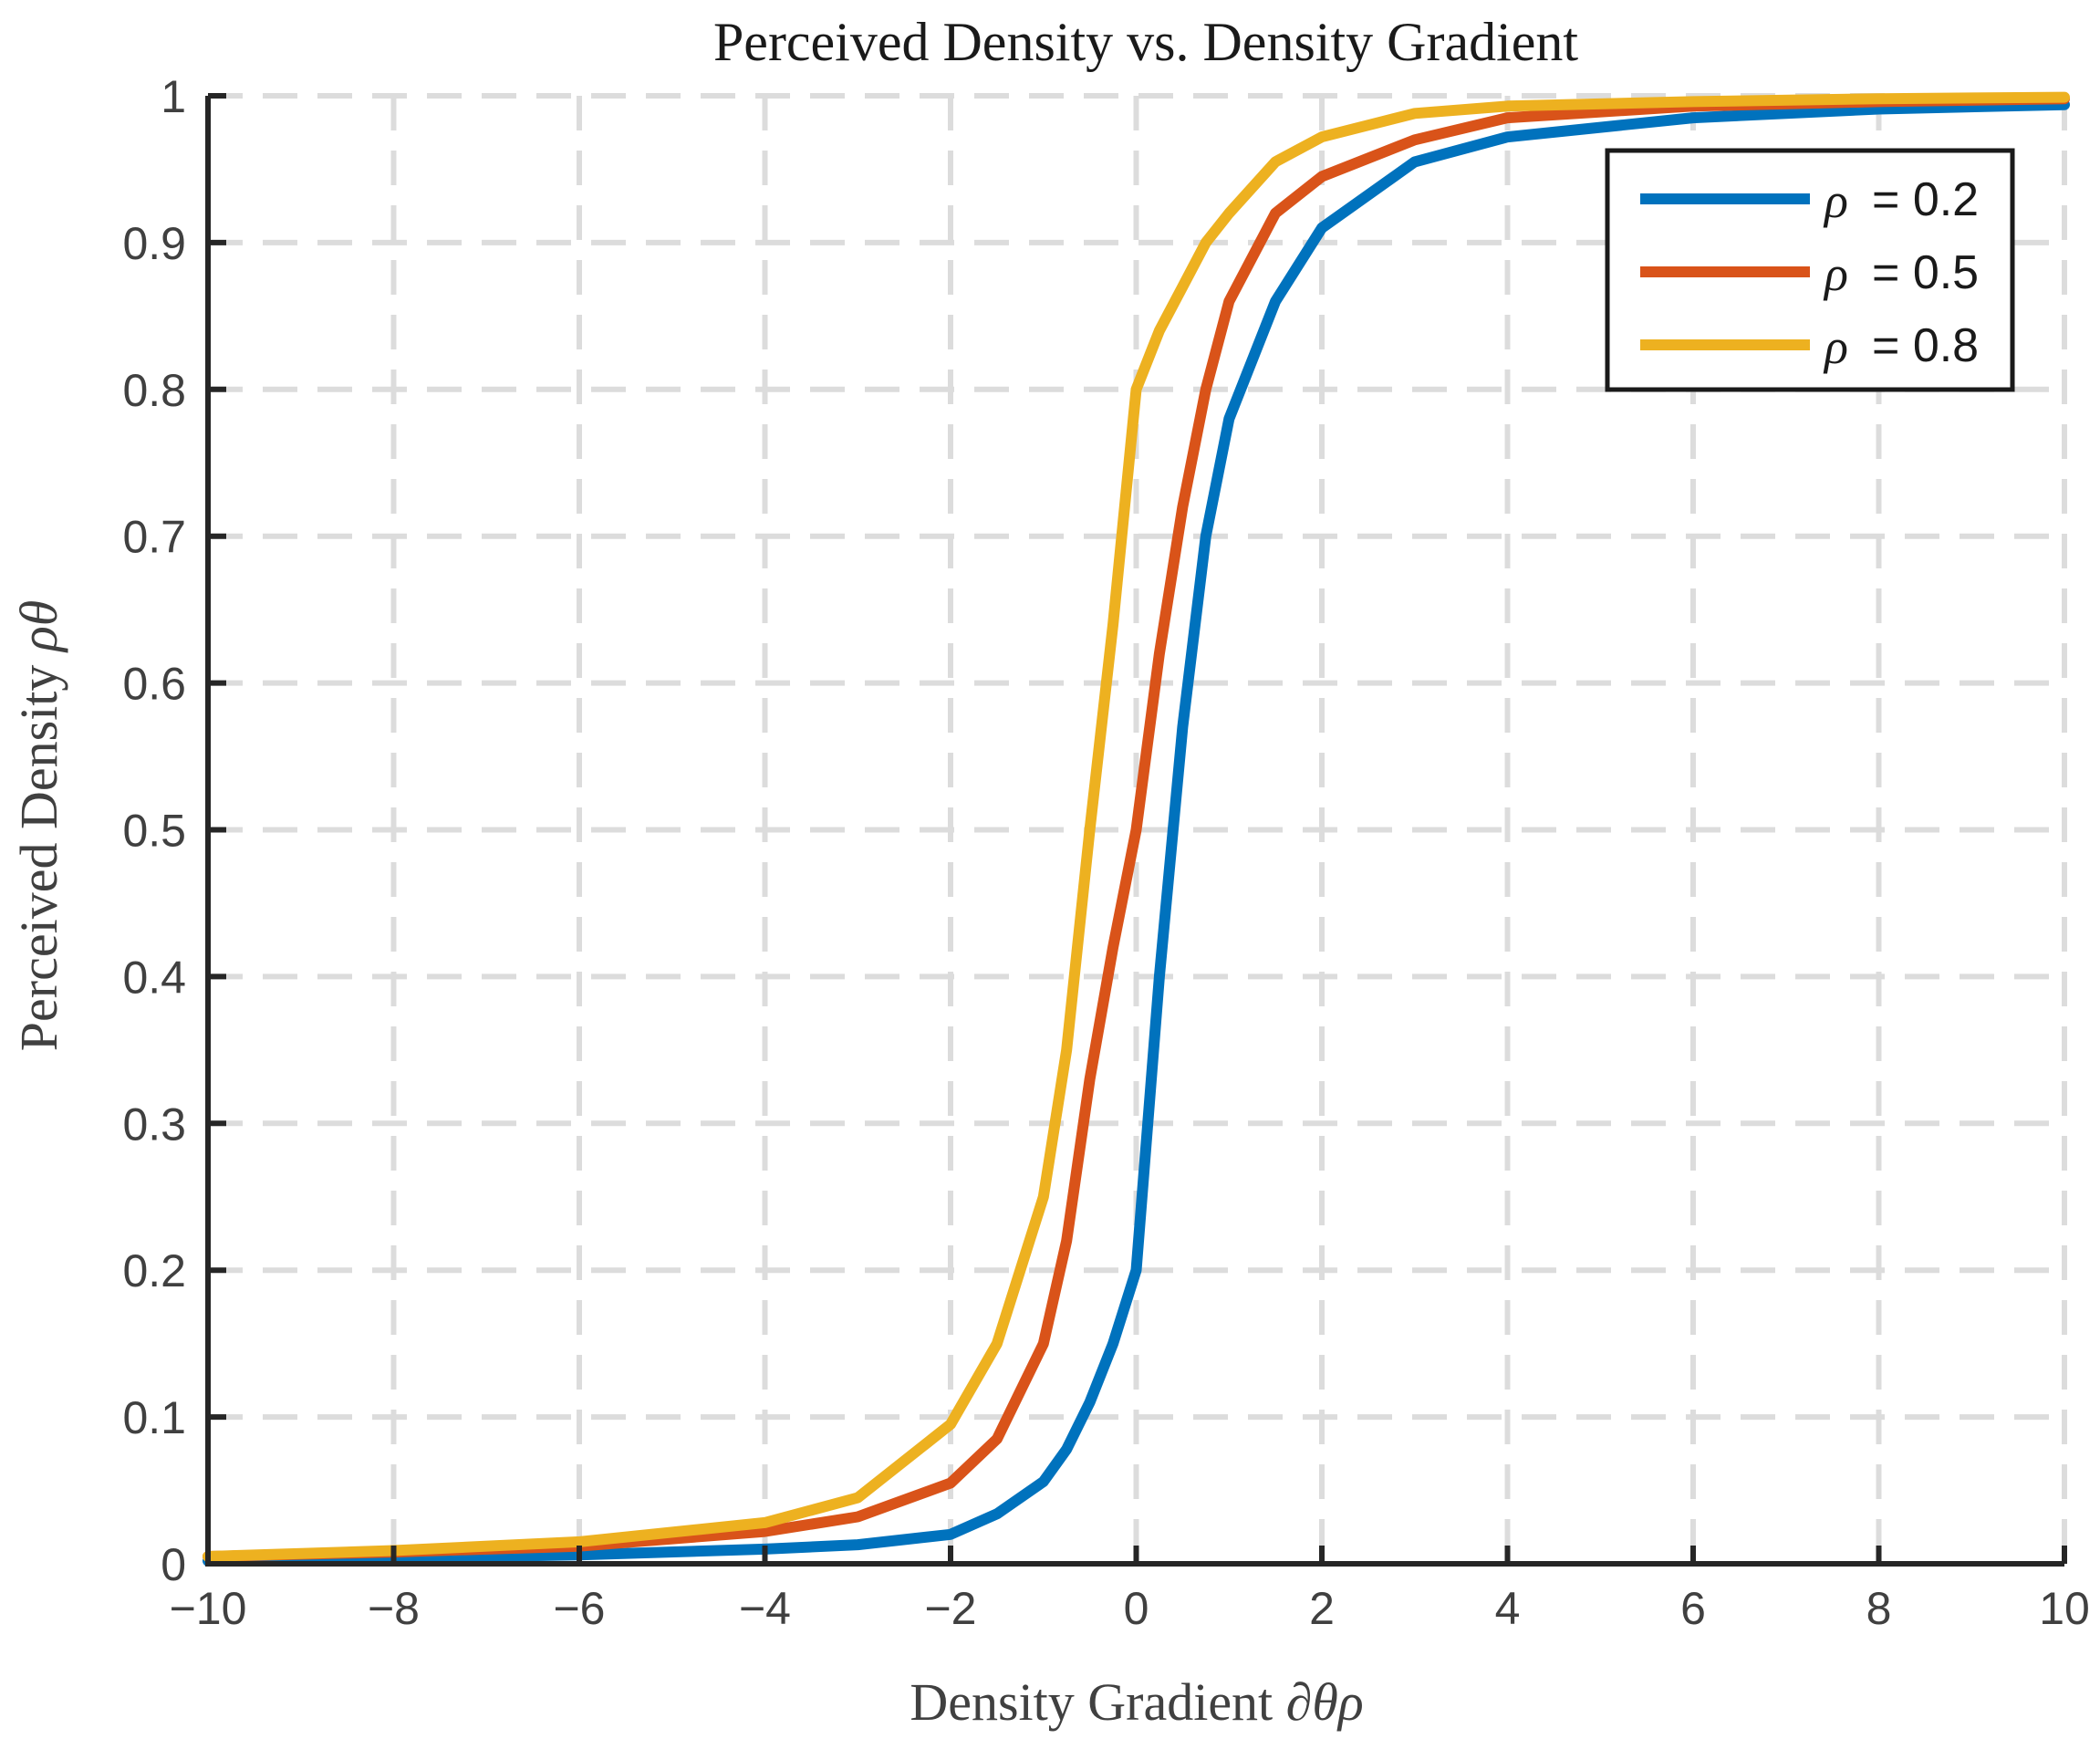 The image size is (2100, 1749). I want to click on y-tick-label-6: 0.6, so click(154, 684).